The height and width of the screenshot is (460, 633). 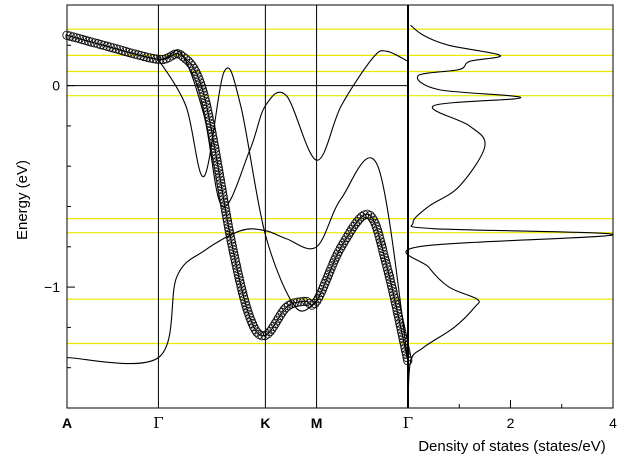 What do you see at coordinates (317, 423) in the screenshot?
I see `kpoint-label-3: M` at bounding box center [317, 423].